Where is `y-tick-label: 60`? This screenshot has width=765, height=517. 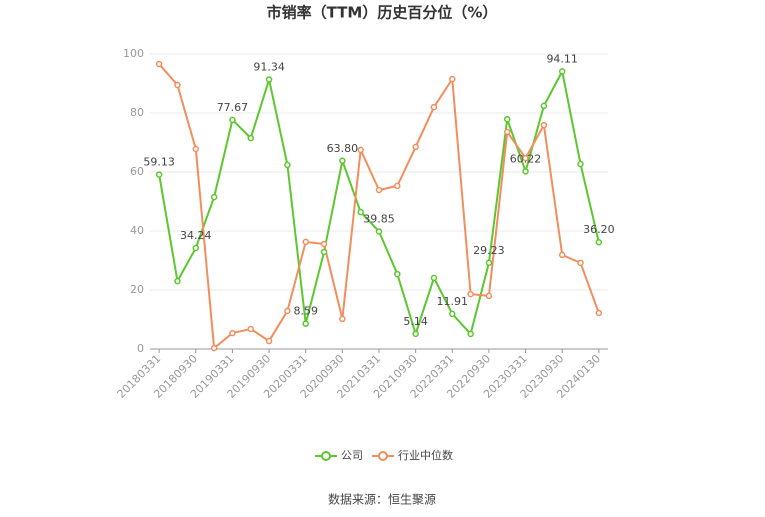
y-tick-label: 60 is located at coordinates (137, 171).